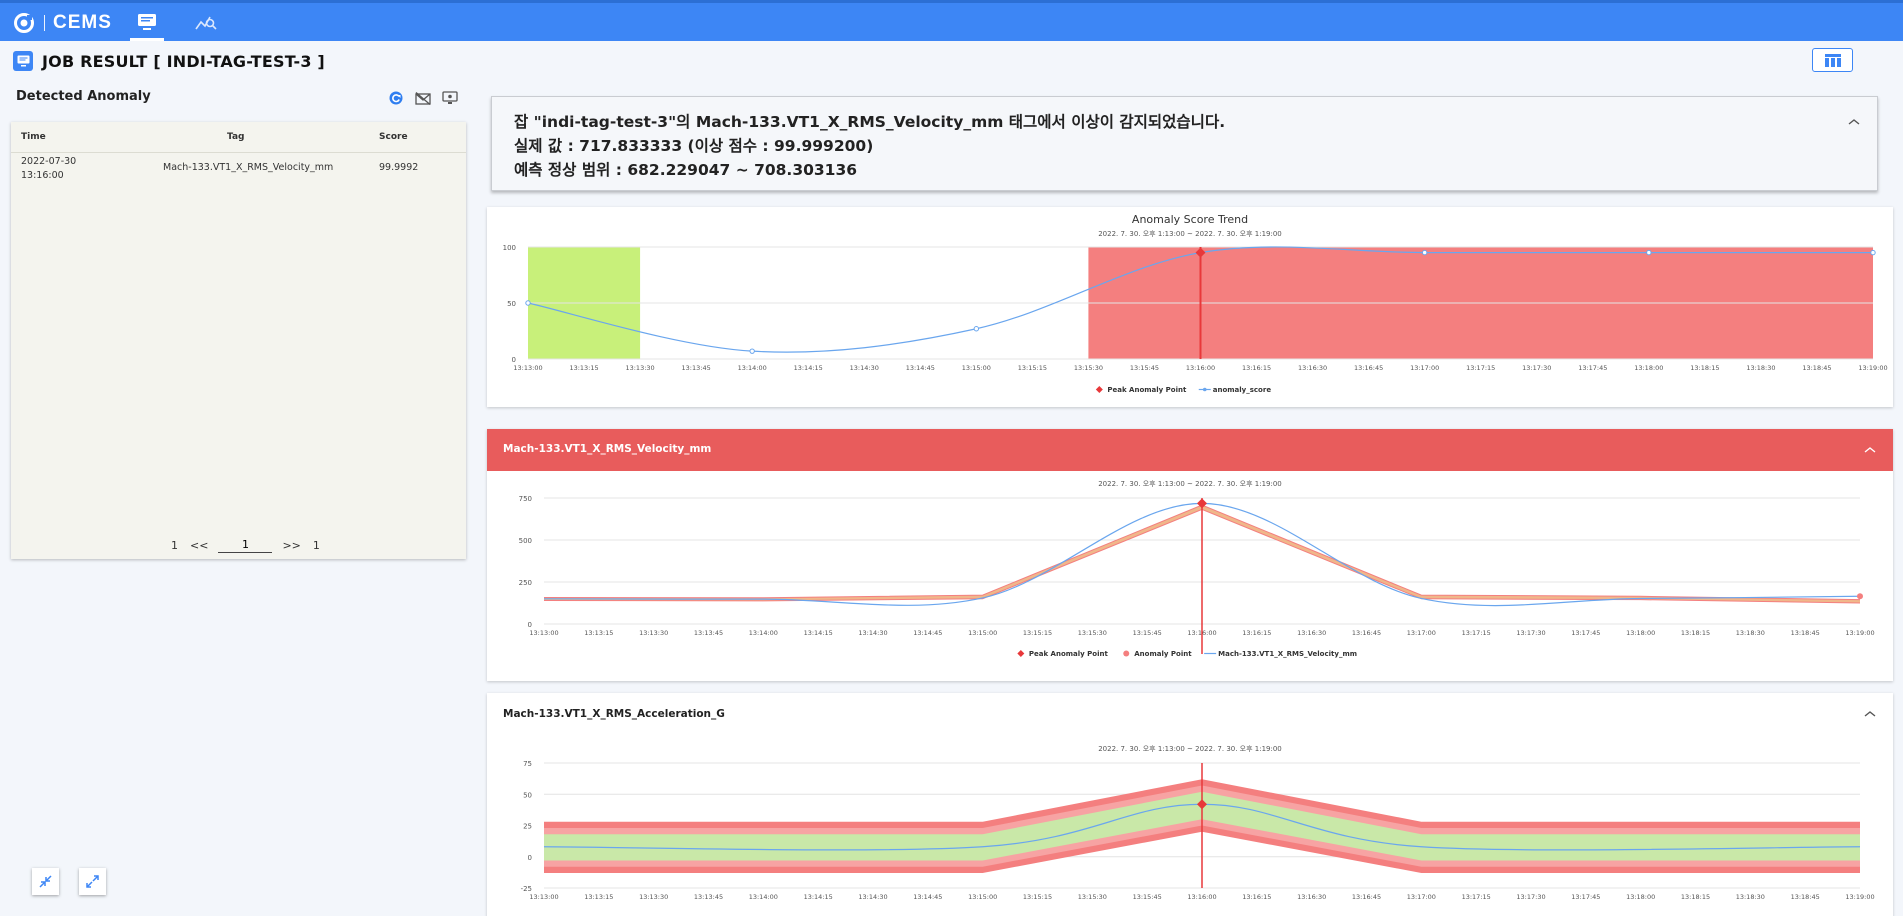  I want to click on pager-next: >>, so click(291, 545).